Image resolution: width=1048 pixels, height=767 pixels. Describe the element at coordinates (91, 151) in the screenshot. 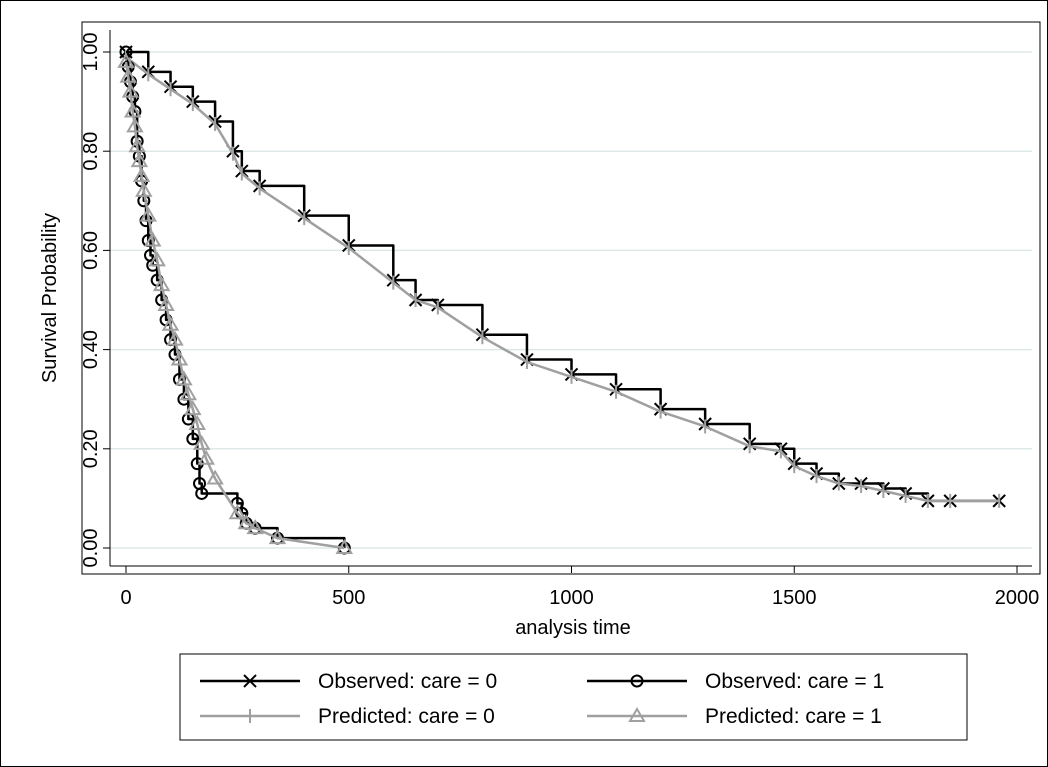

I see `y-tick-label: 0.80` at that location.